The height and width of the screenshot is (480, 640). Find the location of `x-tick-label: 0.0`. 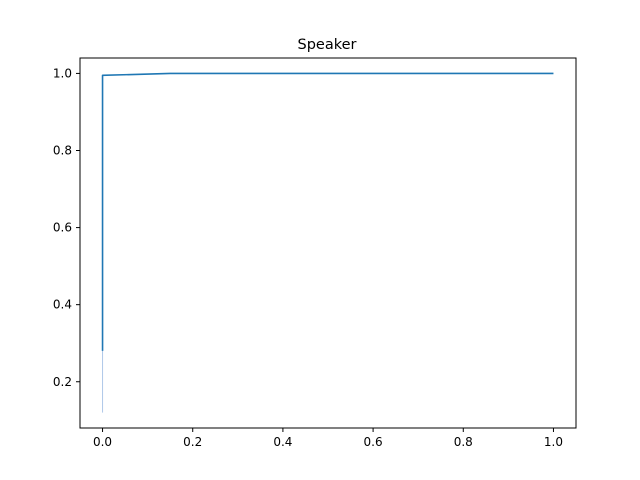

x-tick-label: 0.0 is located at coordinates (102, 442).